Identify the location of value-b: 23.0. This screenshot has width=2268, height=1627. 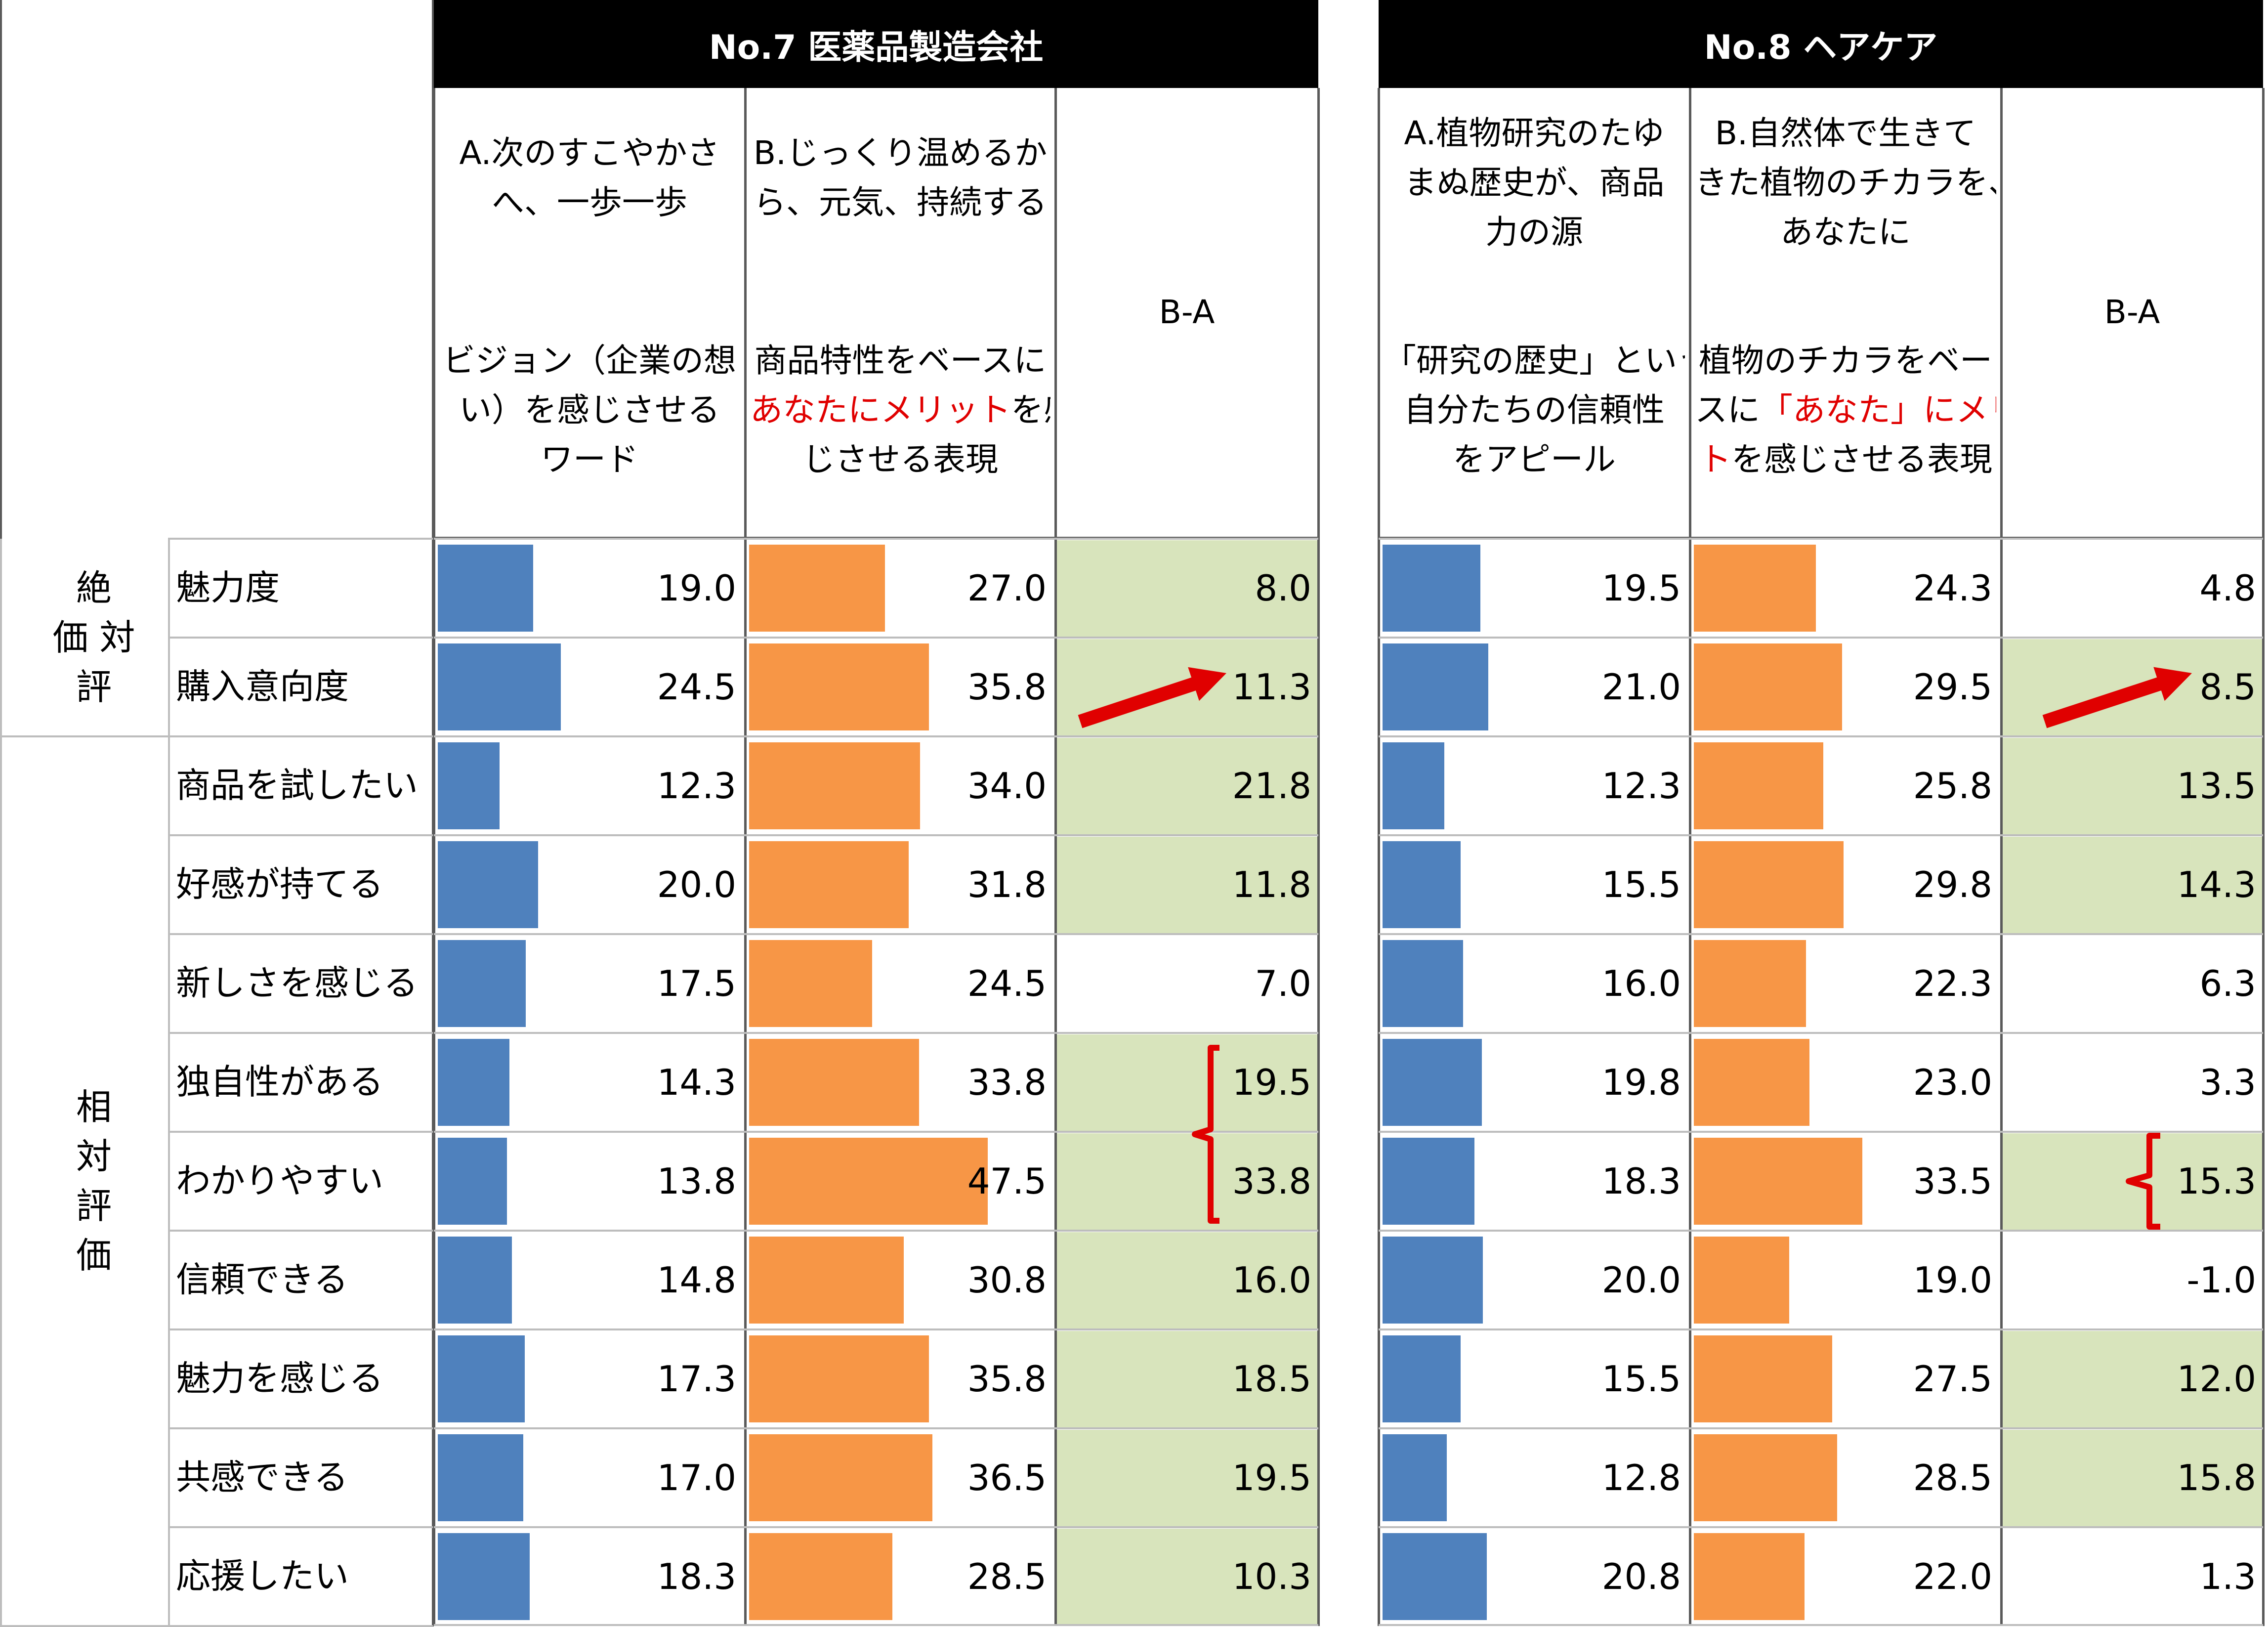
(1952, 1082).